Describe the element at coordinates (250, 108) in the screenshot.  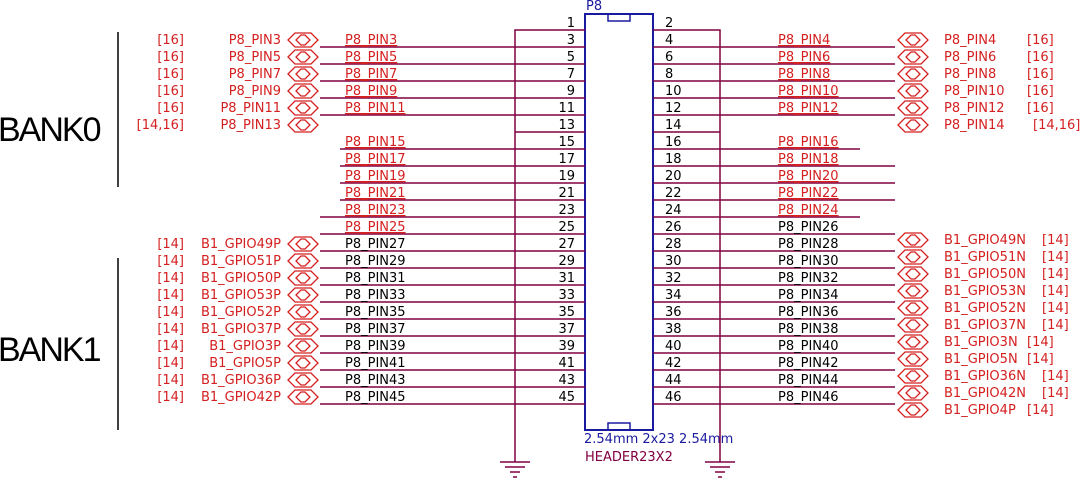
I see `port-name: P8_PIN11` at that location.